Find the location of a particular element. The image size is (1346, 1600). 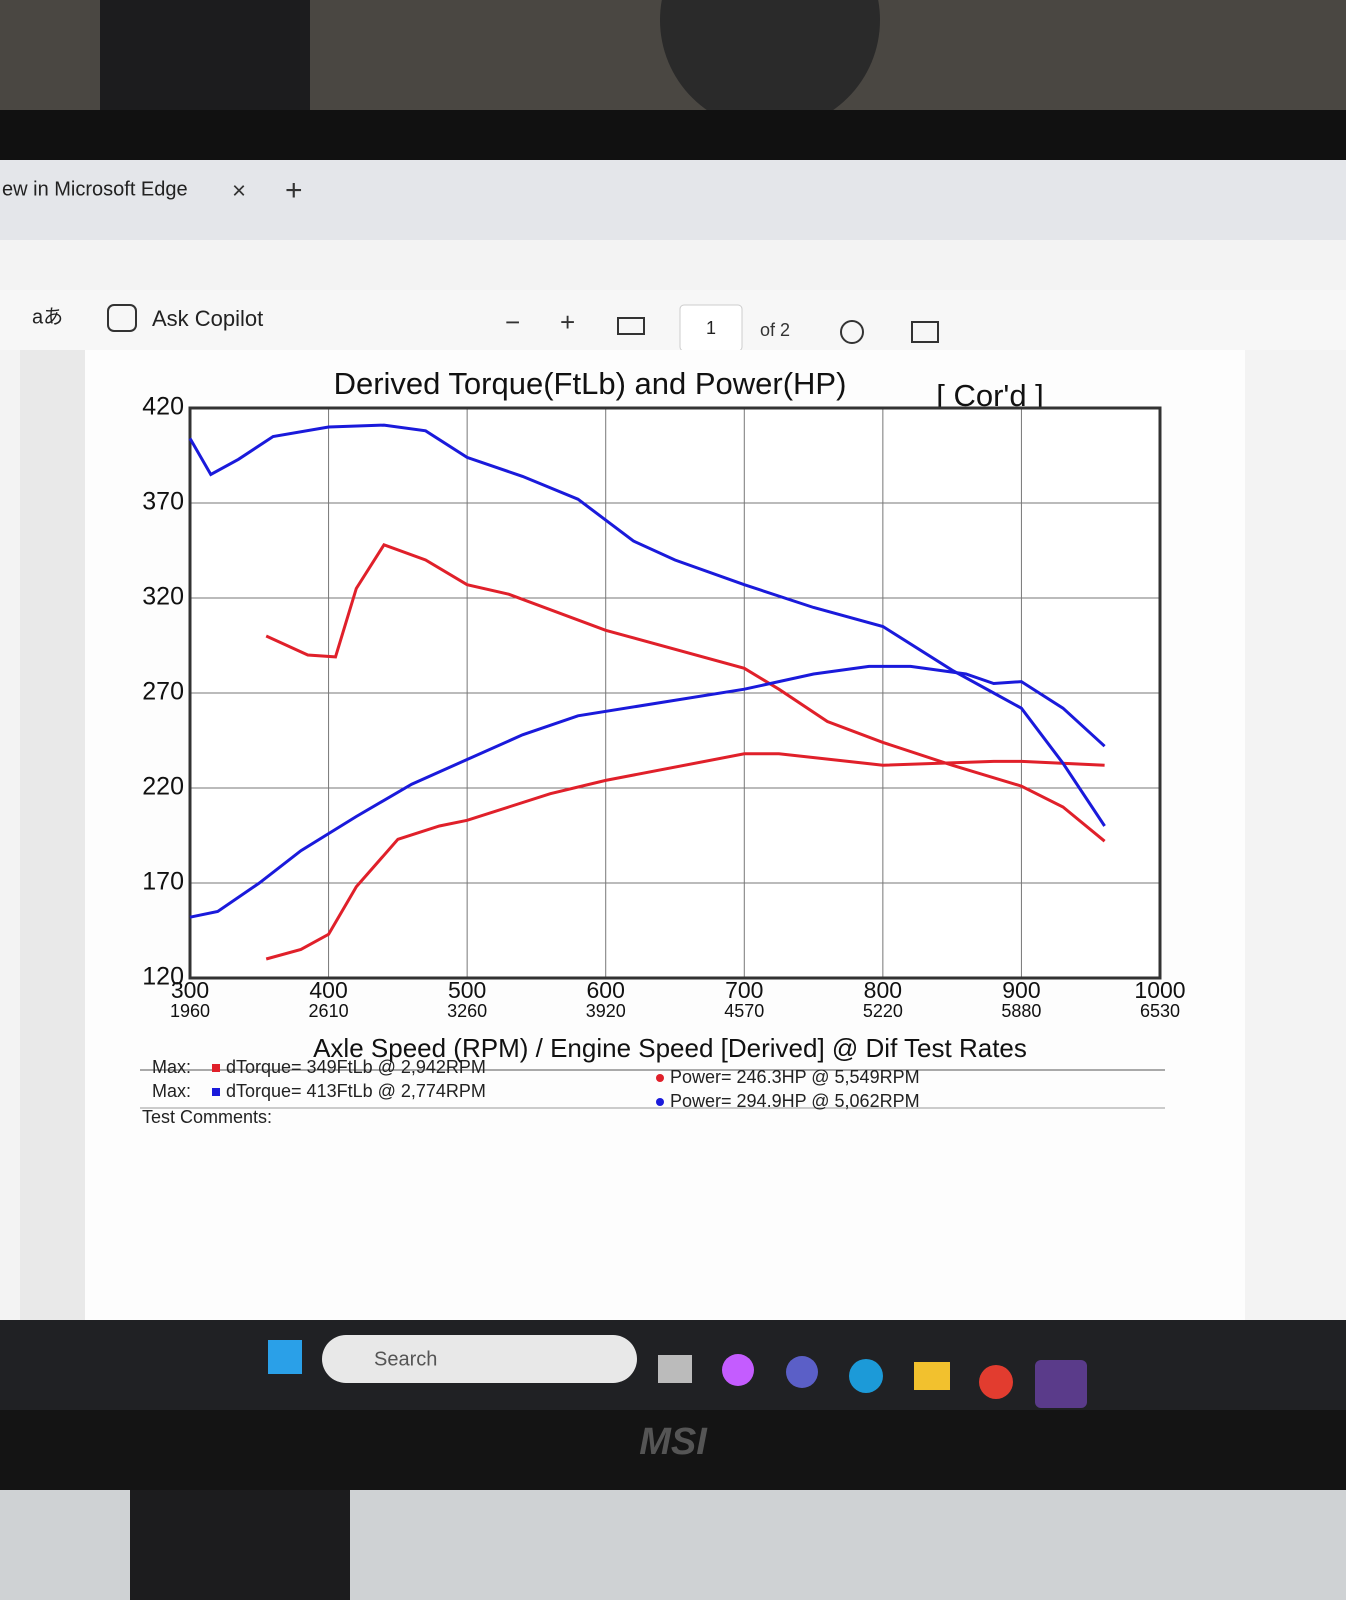

monitor-logo: MSI is located at coordinates (673, 1442).